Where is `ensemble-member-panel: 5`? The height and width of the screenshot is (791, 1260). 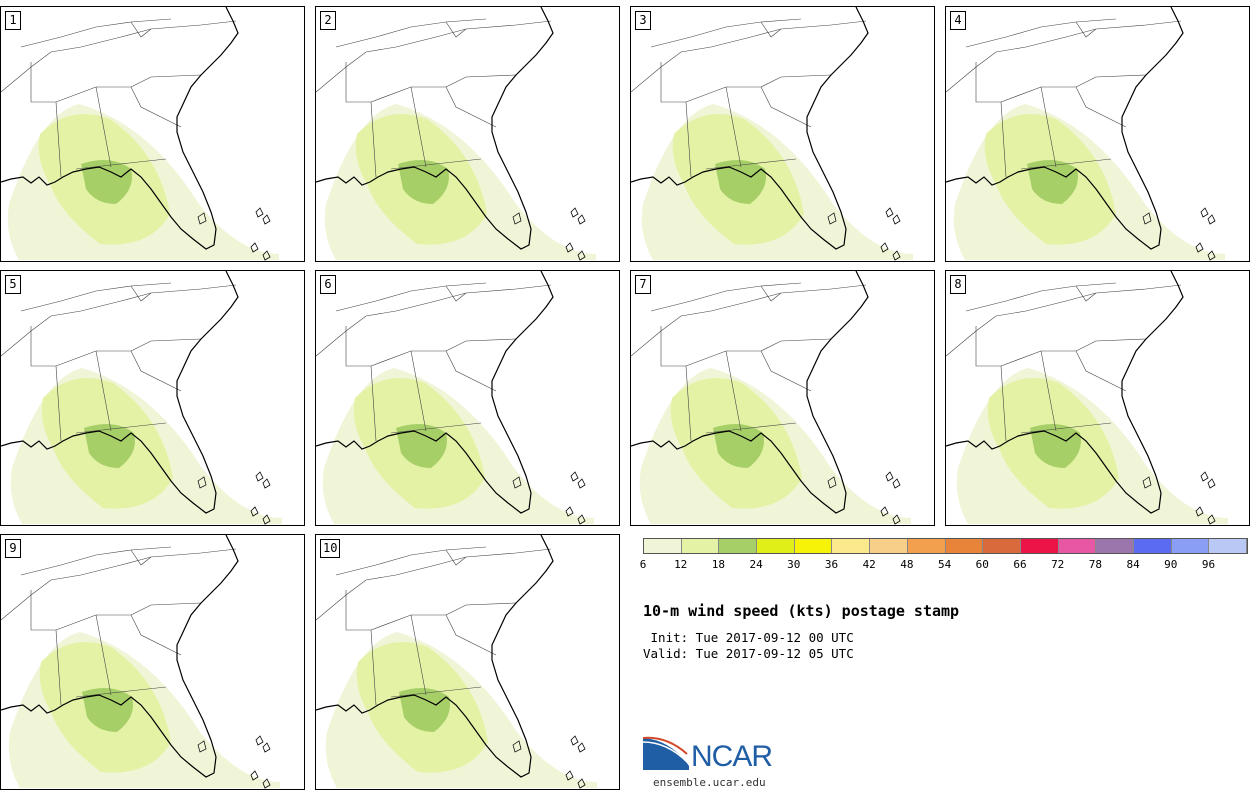 ensemble-member-panel: 5 is located at coordinates (152, 398).